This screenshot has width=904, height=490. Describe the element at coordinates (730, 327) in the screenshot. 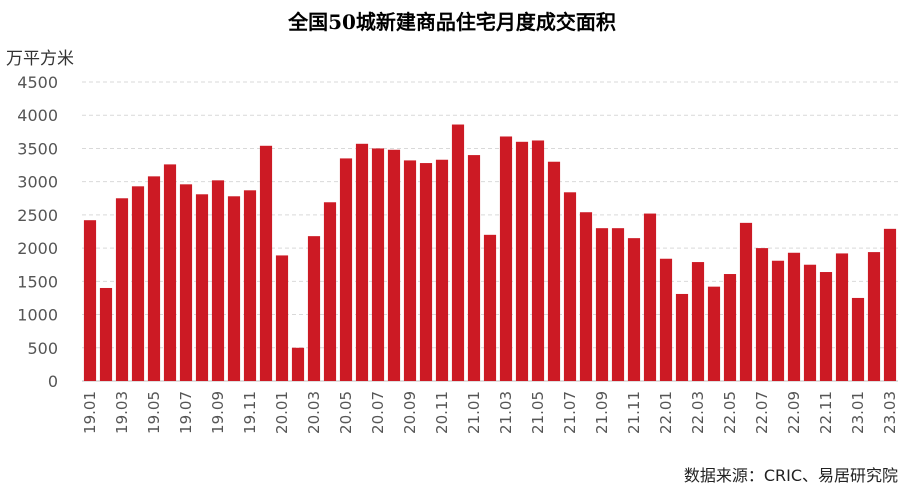

I see `bar-22.05` at that location.